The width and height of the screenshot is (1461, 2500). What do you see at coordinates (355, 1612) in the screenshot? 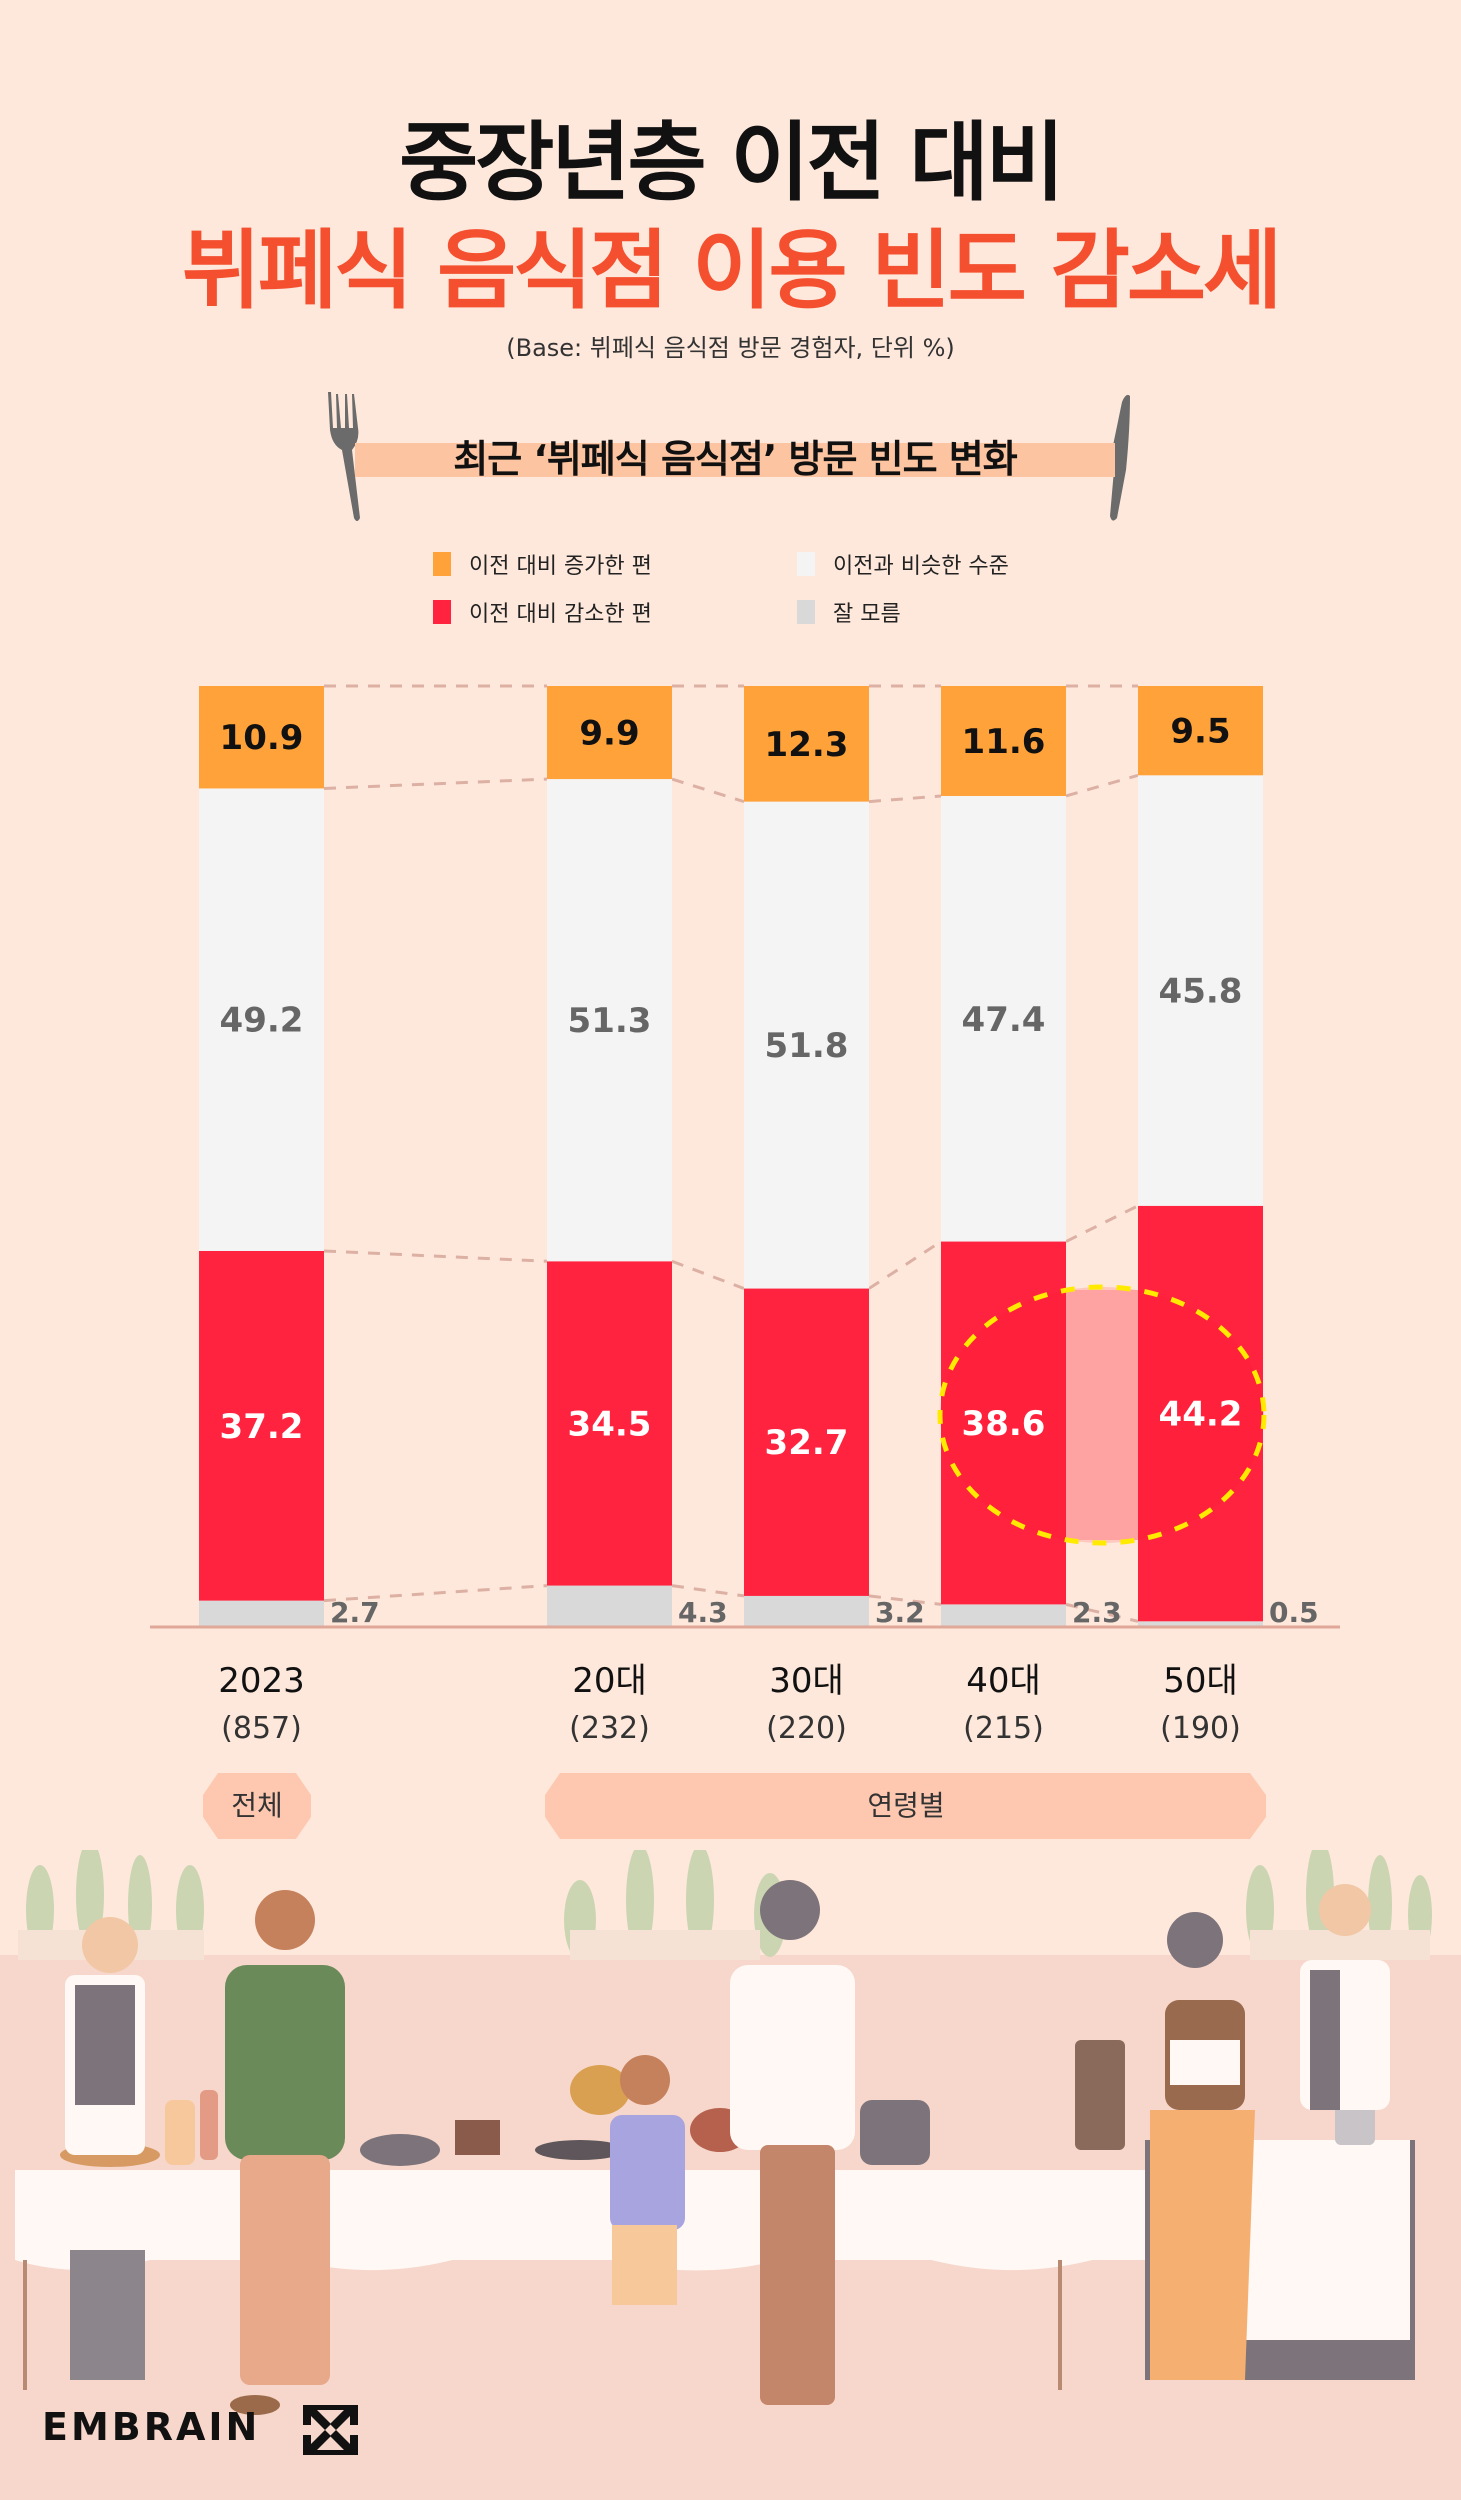
I see `value-label-unknown: 2.7` at bounding box center [355, 1612].